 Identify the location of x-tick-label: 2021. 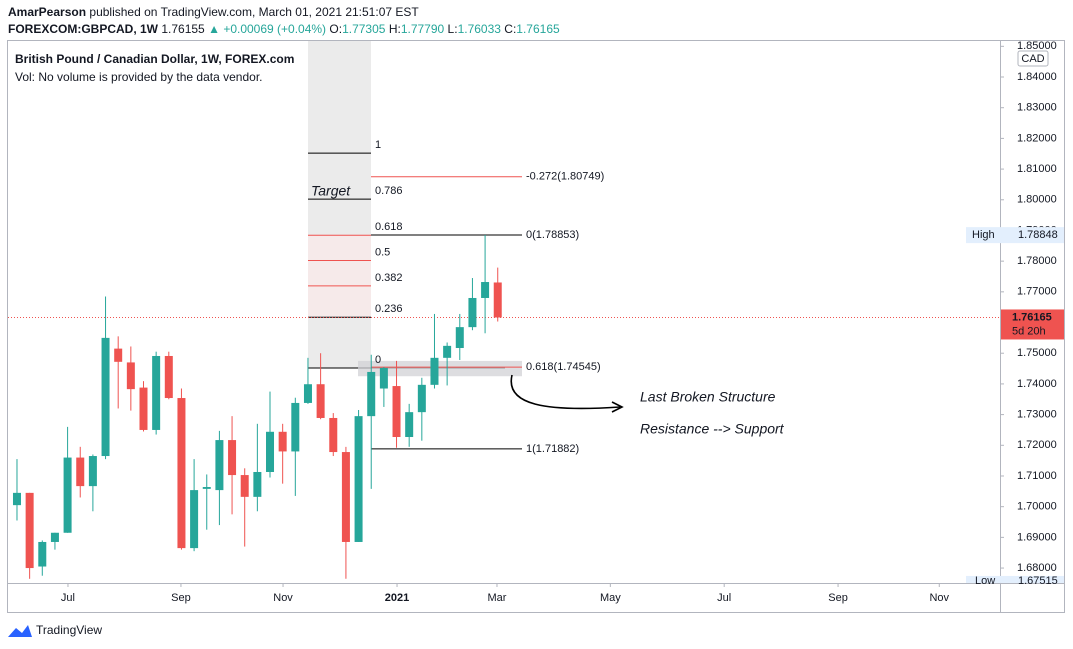
(397, 598).